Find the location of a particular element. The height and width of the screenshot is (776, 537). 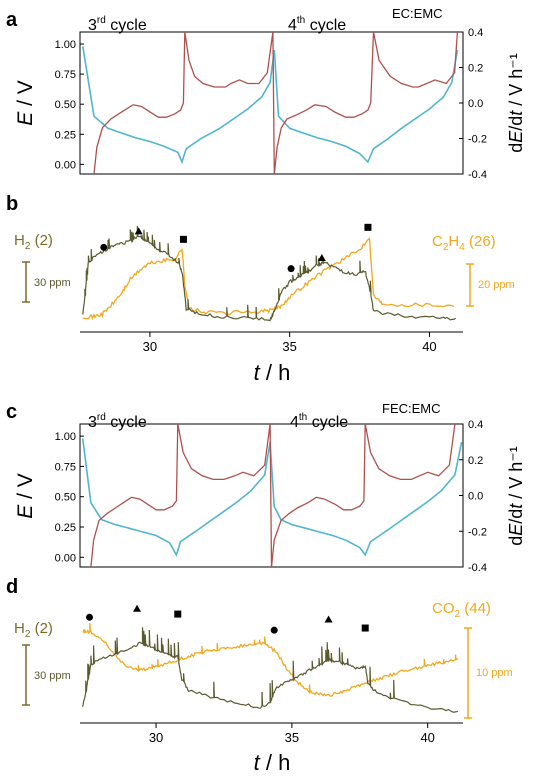

panel-b-c2h4-label: C2H4 (26) is located at coordinates (464, 243).